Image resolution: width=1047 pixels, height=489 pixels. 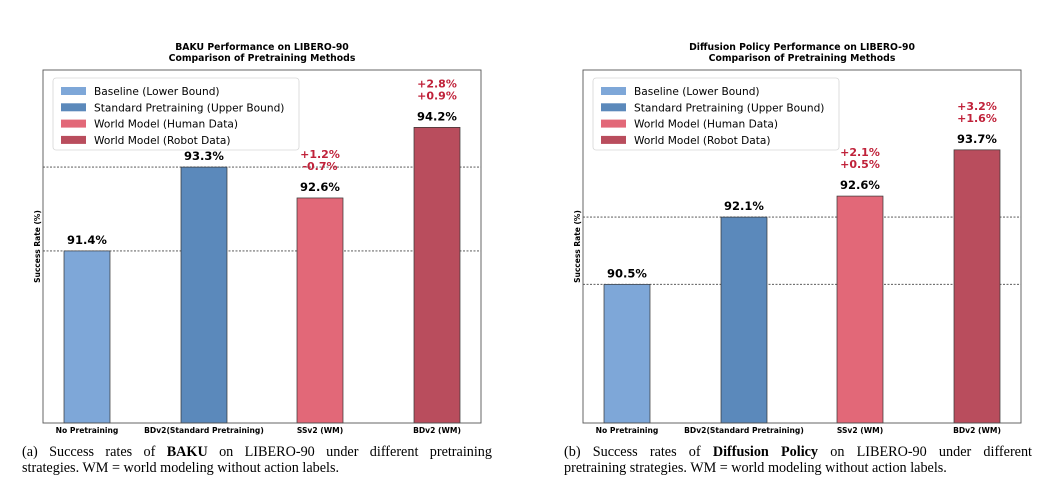 I want to click on improvement-annotation: -0.7%, so click(x=319, y=166).